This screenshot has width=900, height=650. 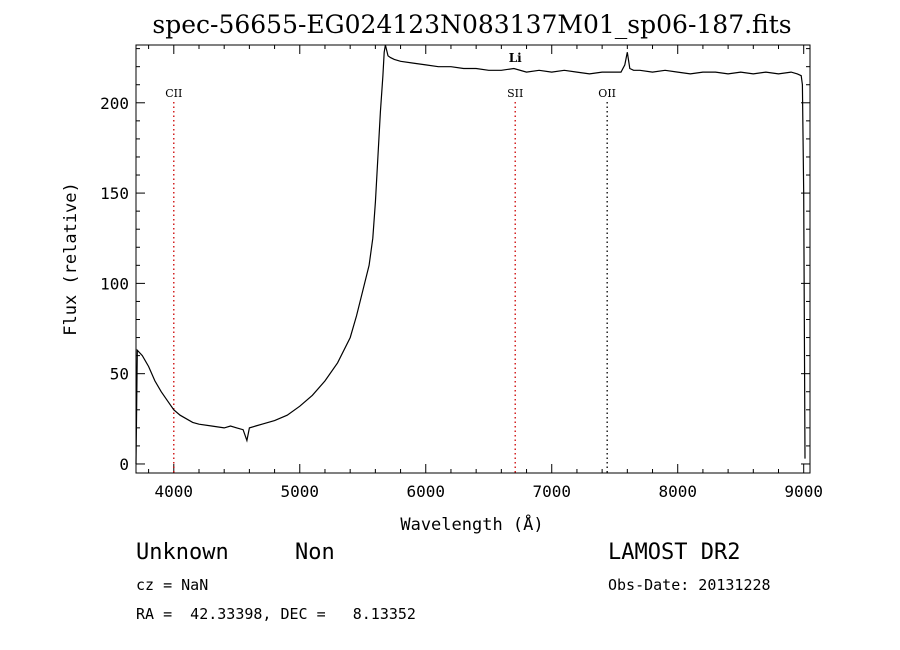 I want to click on observation-date: Obs-Date: 20131228, so click(x=689, y=585).